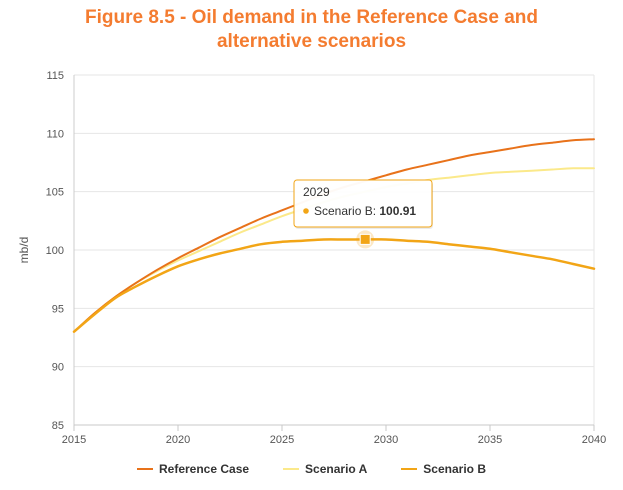  I want to click on tooltip-series-label: Scenario B: 100.91, so click(365, 211).